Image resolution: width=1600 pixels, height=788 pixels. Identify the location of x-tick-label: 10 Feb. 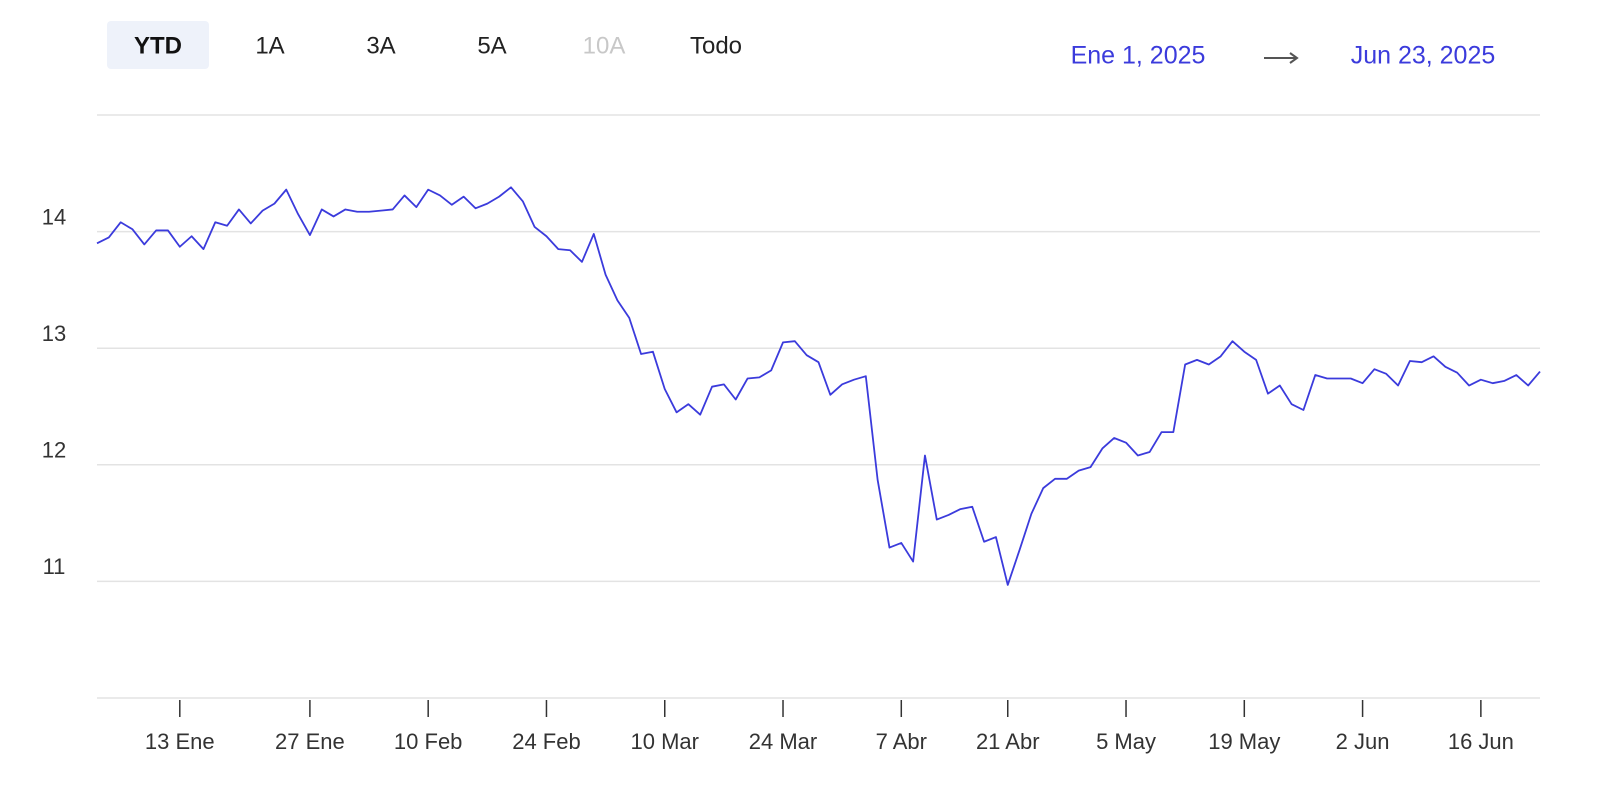
(428, 741).